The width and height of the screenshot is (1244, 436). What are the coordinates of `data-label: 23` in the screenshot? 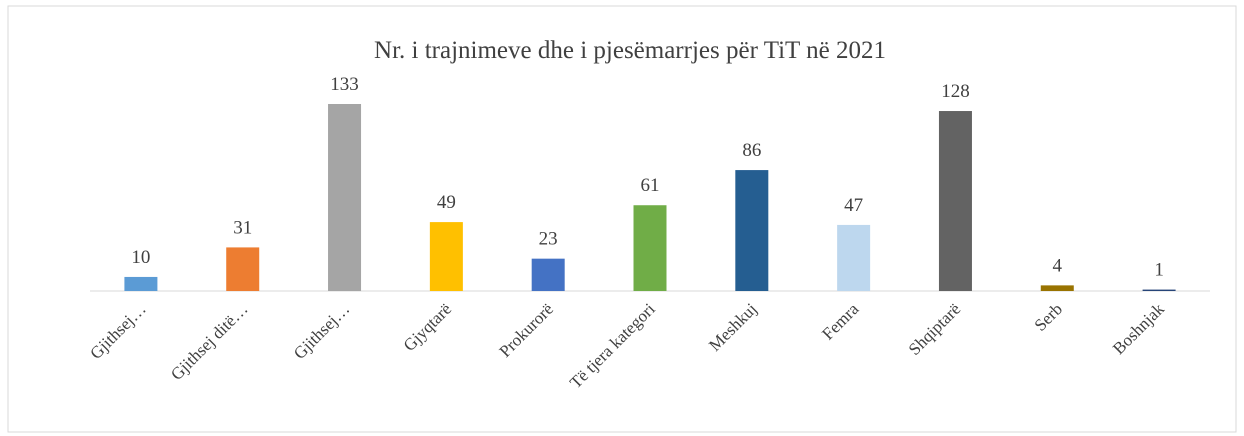 It's located at (548, 239).